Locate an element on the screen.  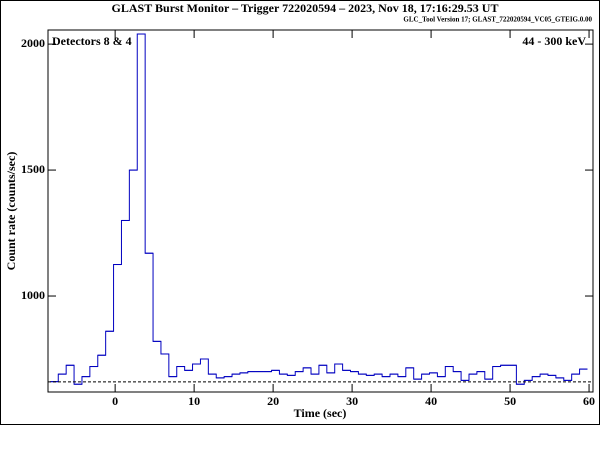
x-tick-label: 30 is located at coordinates (352, 401).